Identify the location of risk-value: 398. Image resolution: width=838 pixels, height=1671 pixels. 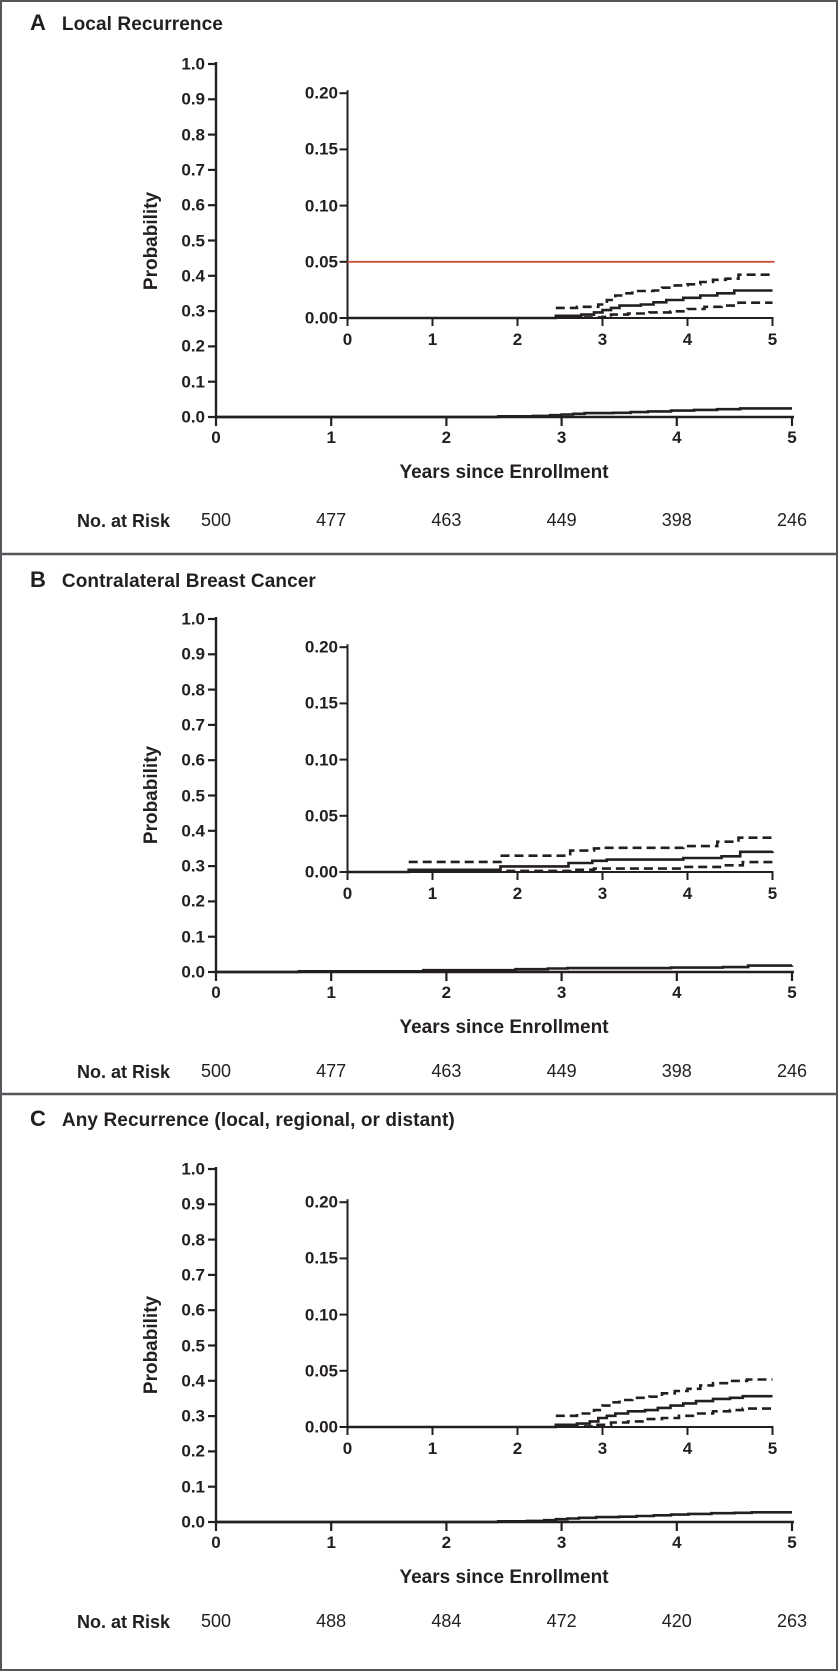
(676, 1071).